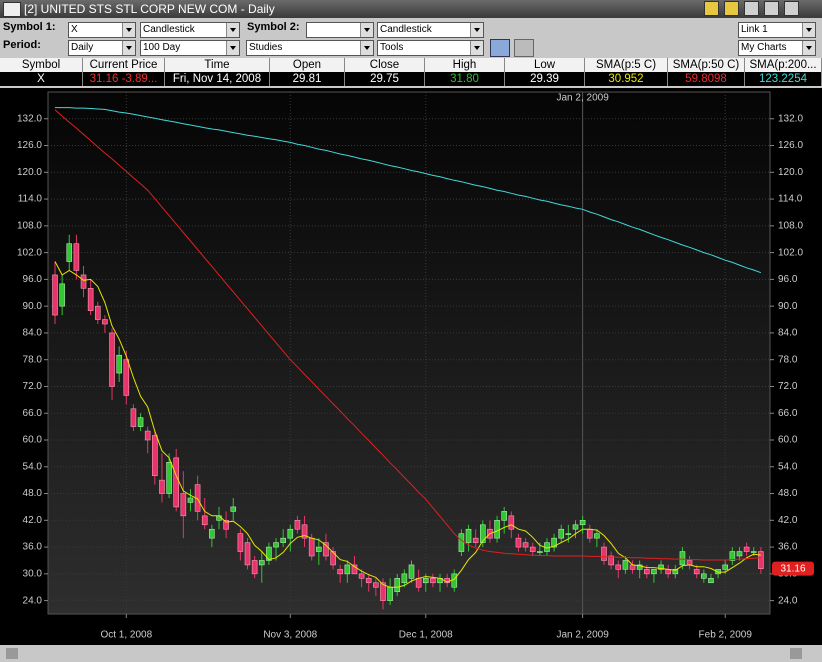 The width and height of the screenshot is (822, 662). What do you see at coordinates (340, 30) in the screenshot?
I see `symbol2-input` at bounding box center [340, 30].